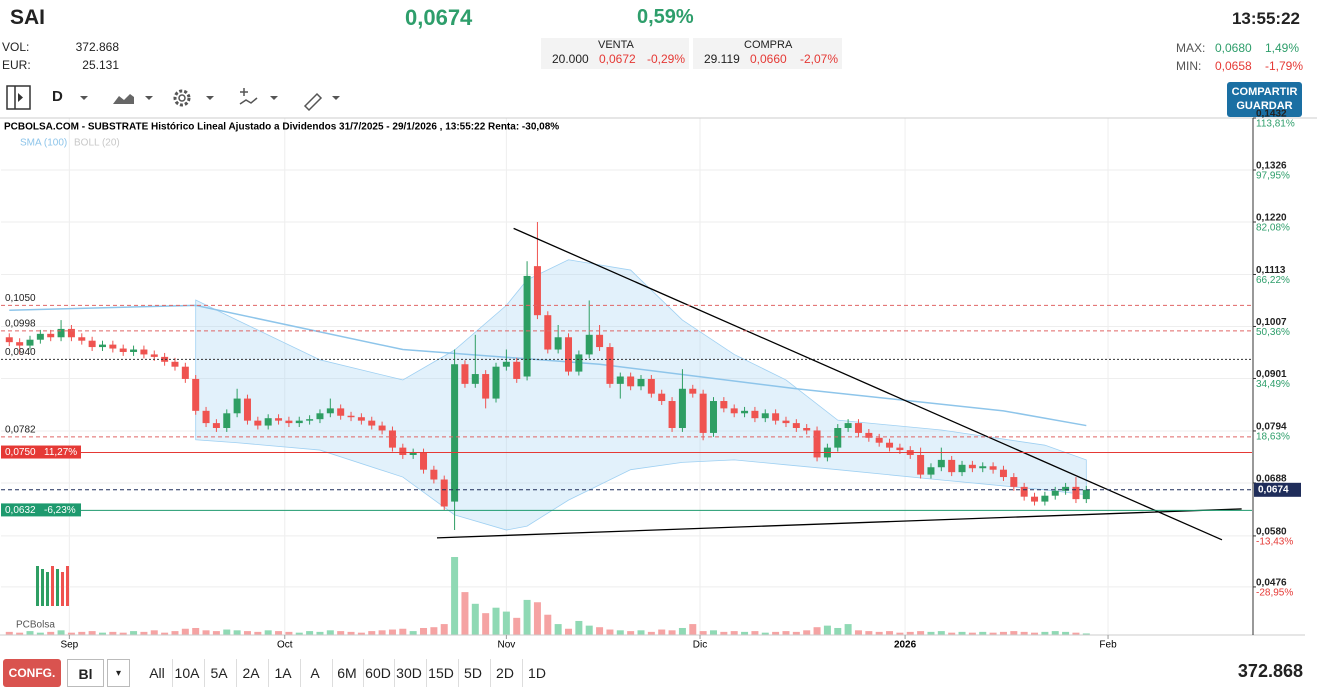 The width and height of the screenshot is (1317, 693). What do you see at coordinates (85, 673) in the screenshot?
I see `mode-button: Bl` at bounding box center [85, 673].